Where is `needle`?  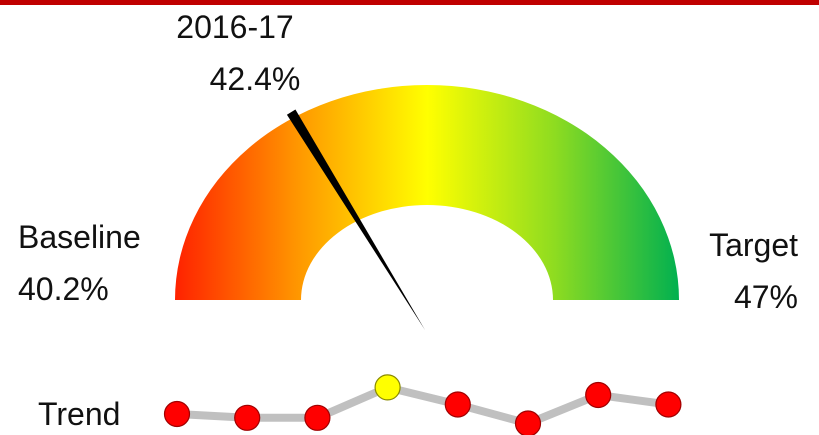
needle is located at coordinates (355, 219).